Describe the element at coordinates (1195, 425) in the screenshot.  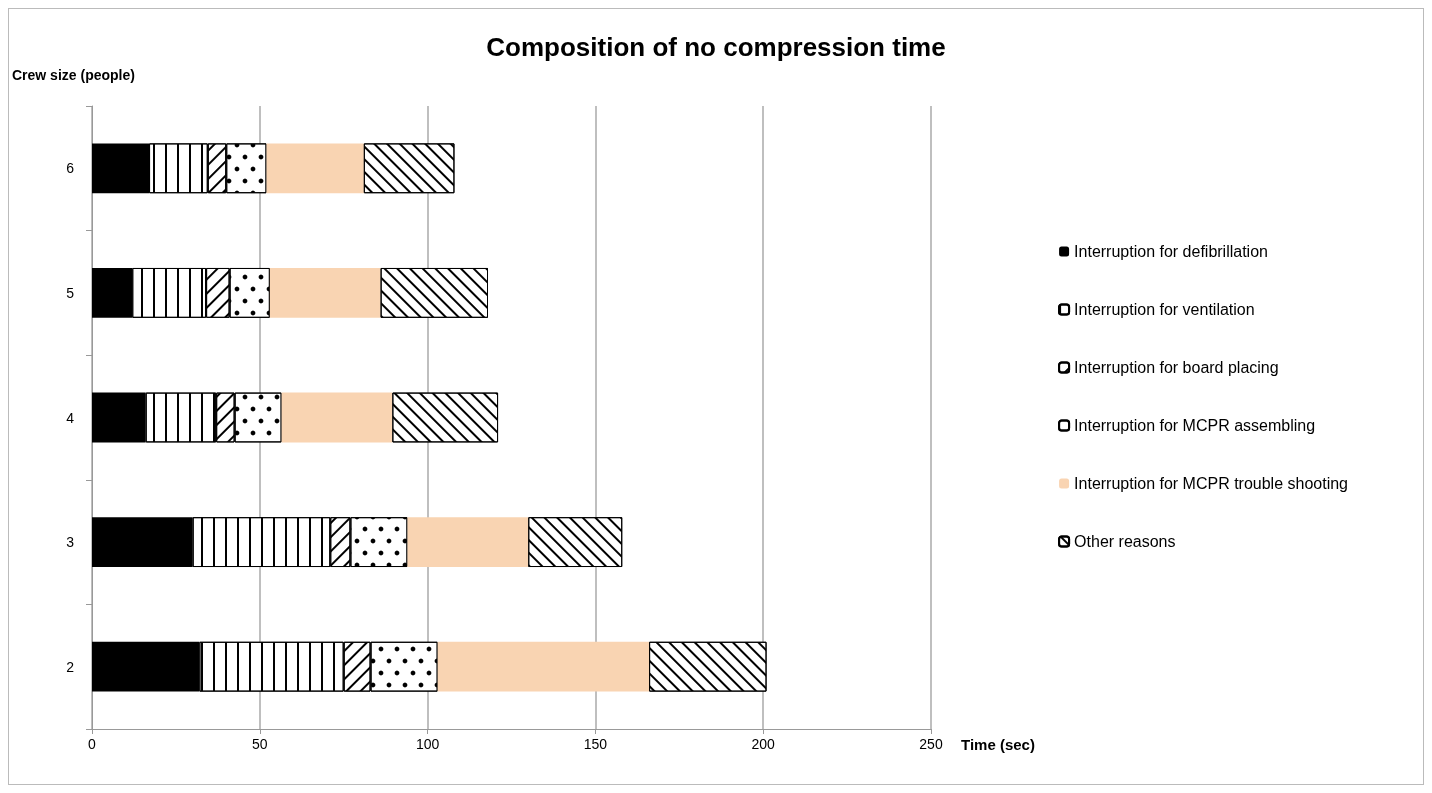
I see `legend-label: Interruption for MCPR assembling` at that location.